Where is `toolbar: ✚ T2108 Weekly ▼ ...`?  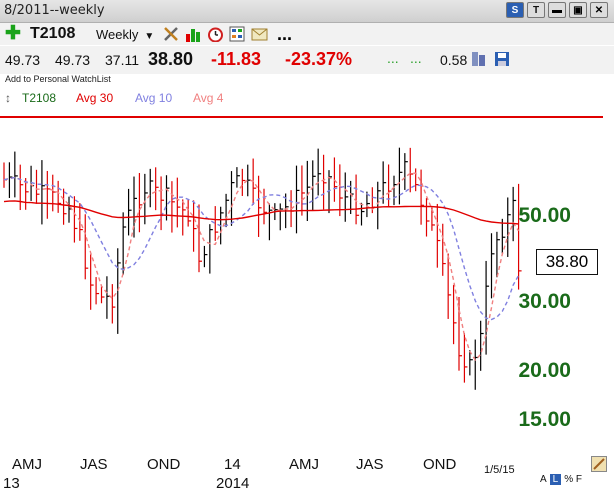 toolbar: ✚ T2108 Weekly ▼ ... is located at coordinates (307, 34).